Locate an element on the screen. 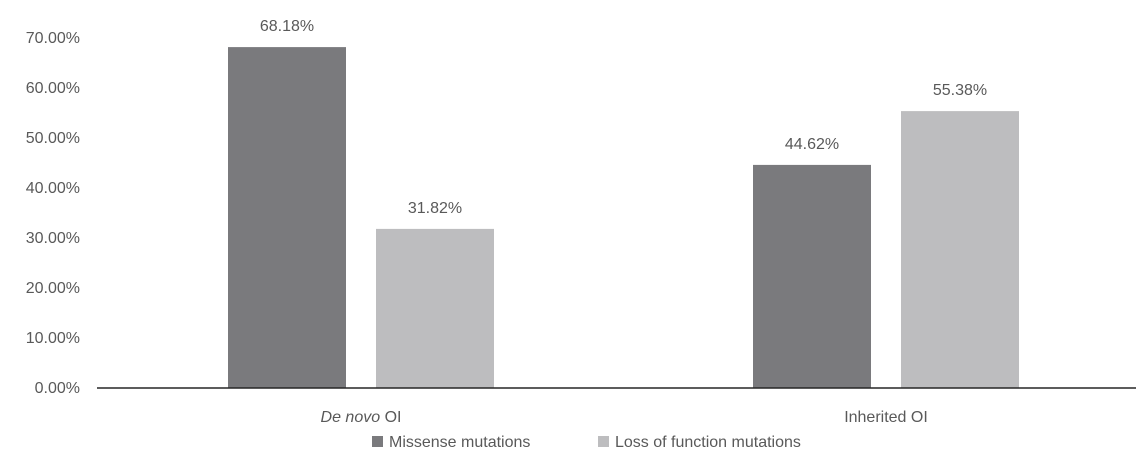 The image size is (1142, 457). data-label: 55.38% is located at coordinates (960, 90).